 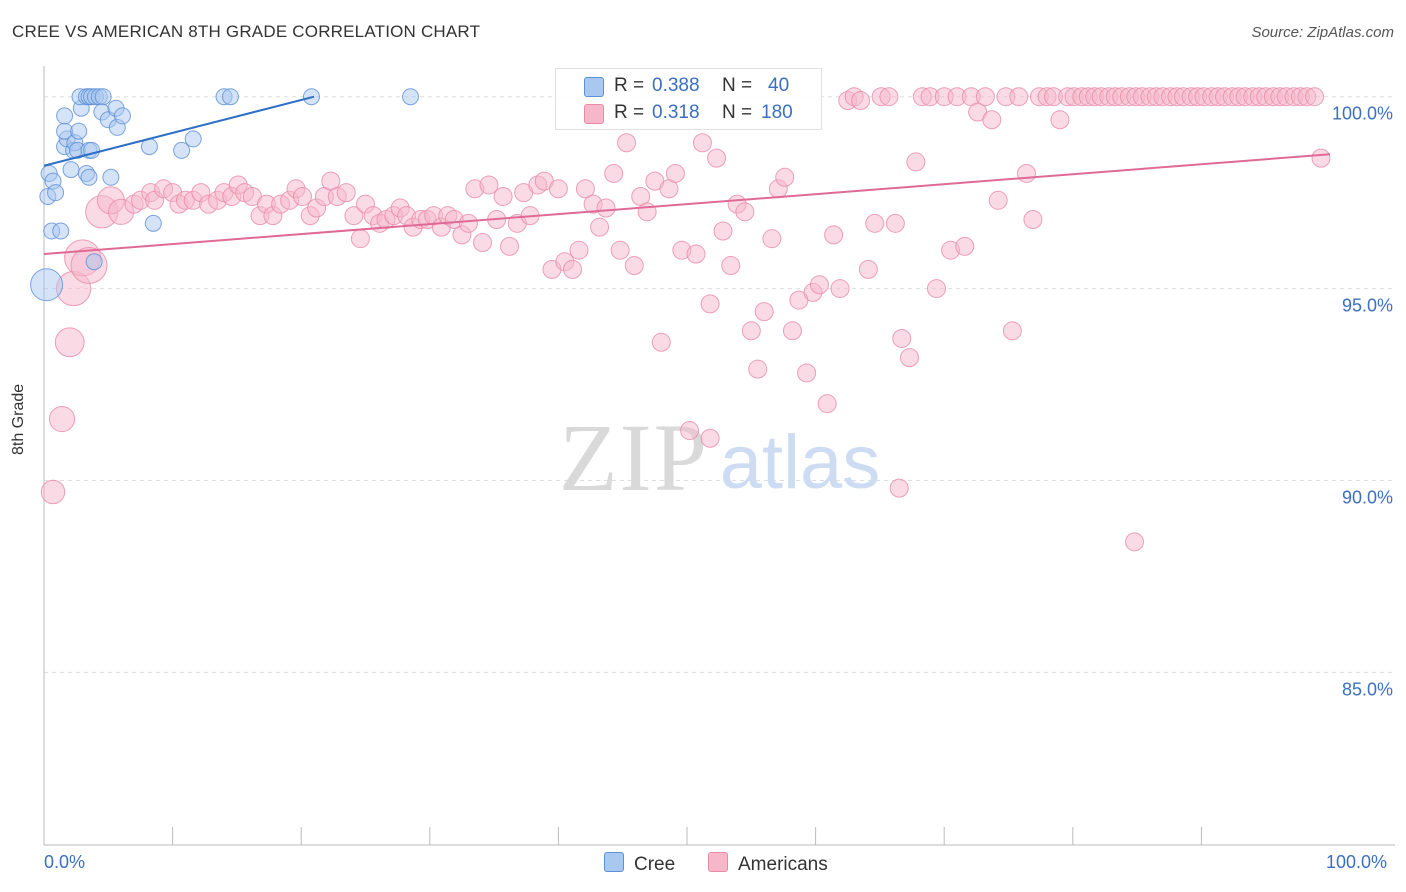 I want to click on stats-legend: R = 0.388 N = 40 R = 0.318 N = 180, so click(x=688, y=99).